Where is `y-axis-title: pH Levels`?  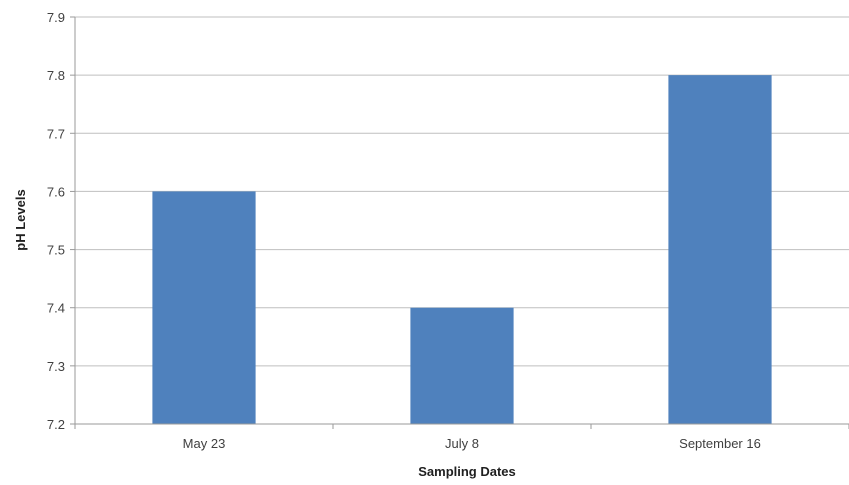
y-axis-title: pH Levels is located at coordinates (20, 219).